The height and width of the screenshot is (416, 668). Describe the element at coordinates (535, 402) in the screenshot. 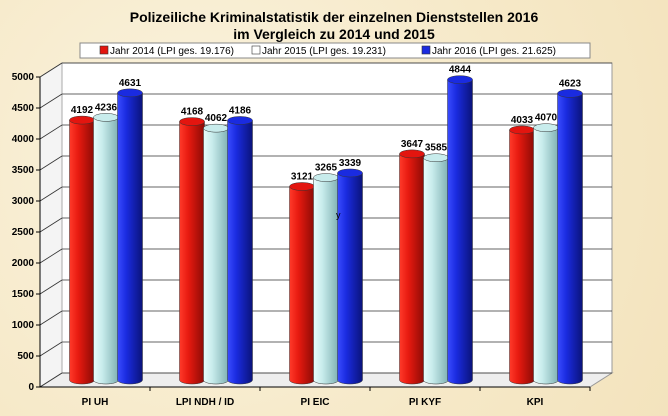

I see `x-tick-label: KPI` at that location.